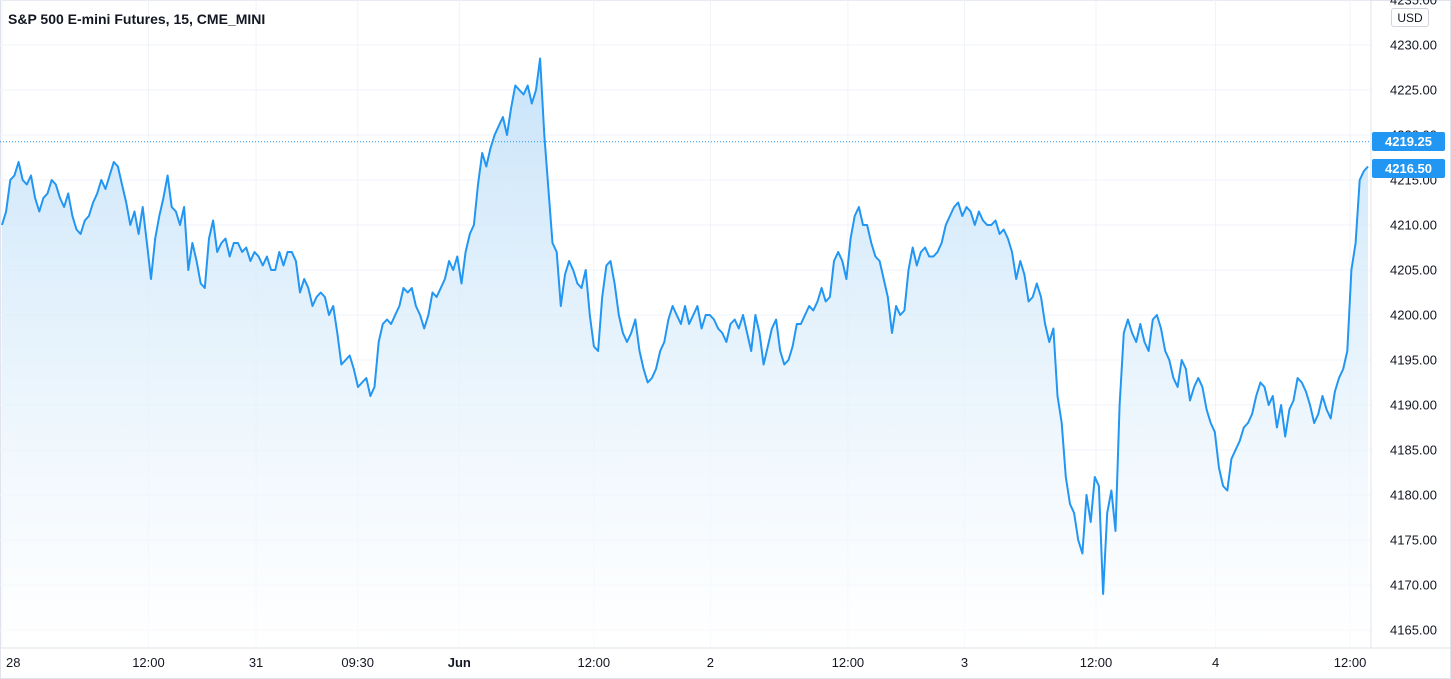 Image resolution: width=1451 pixels, height=679 pixels. What do you see at coordinates (1413, 270) in the screenshot?
I see `price-tick-label: 4205.00` at bounding box center [1413, 270].